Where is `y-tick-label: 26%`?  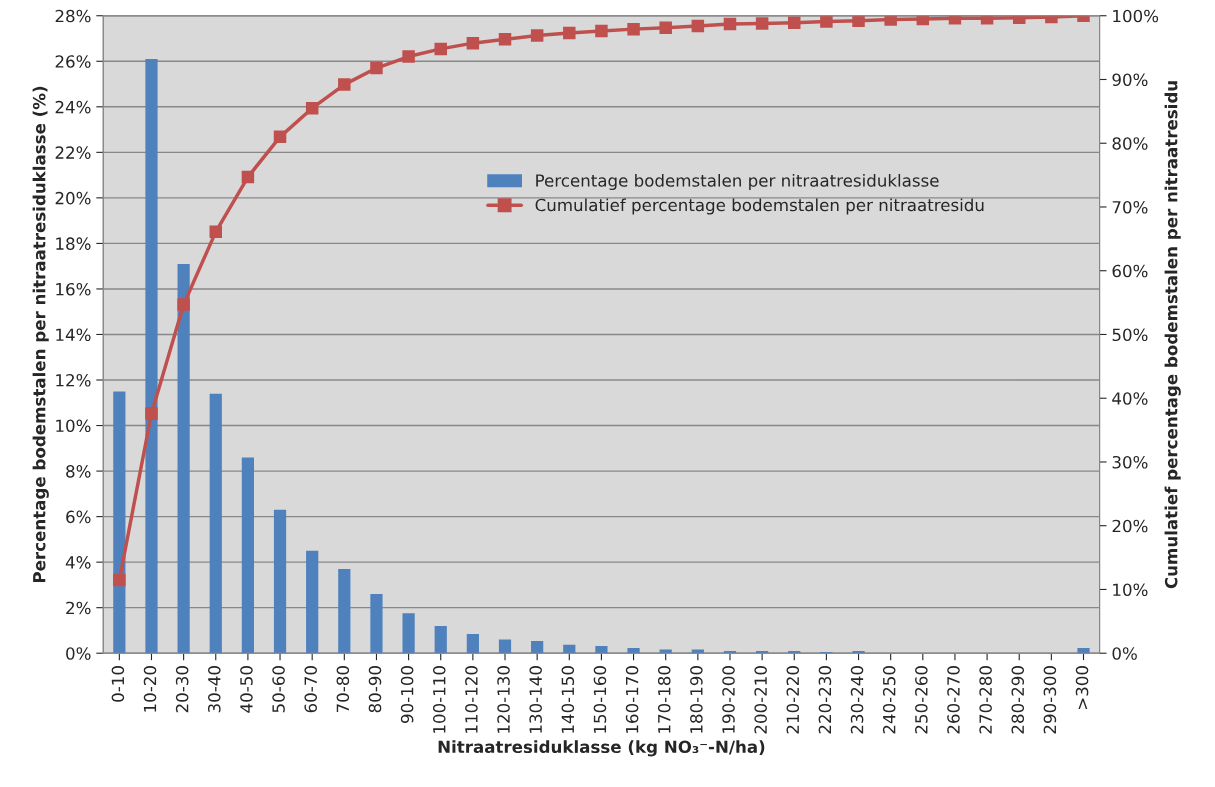
y-tick-label: 26% is located at coordinates (73, 61).